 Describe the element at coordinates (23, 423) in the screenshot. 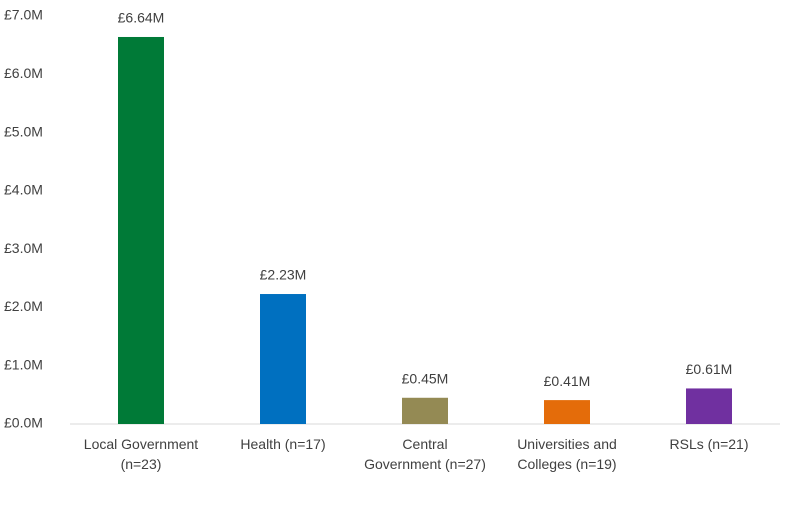

I see `y-tick-label: £0.0M` at that location.